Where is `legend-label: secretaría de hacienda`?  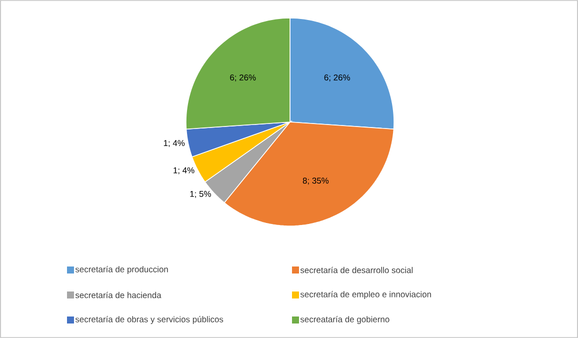 legend-label: secretaría de hacienda is located at coordinates (118, 295).